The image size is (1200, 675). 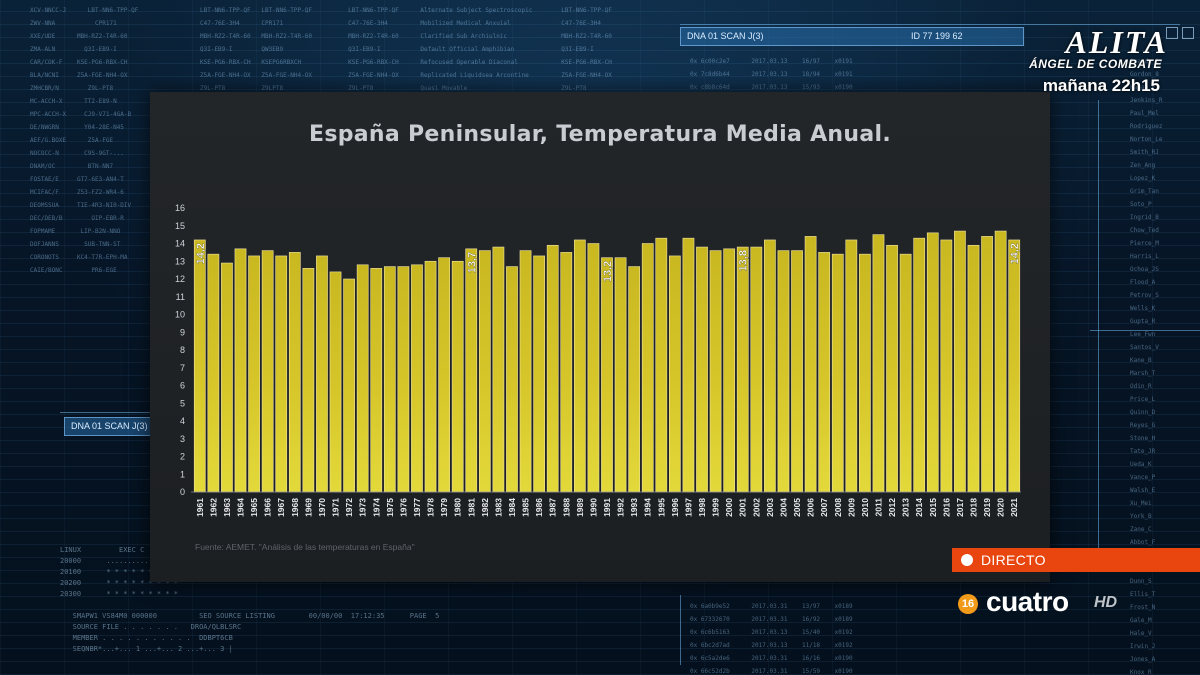 What do you see at coordinates (744, 260) in the screenshot?
I see `data-label: 13,8` at bounding box center [744, 260].